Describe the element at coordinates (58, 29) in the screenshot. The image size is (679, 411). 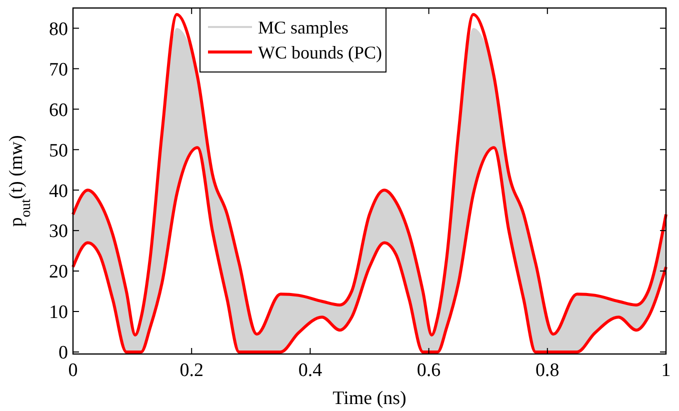
I see `y-tick-label: 80` at that location.